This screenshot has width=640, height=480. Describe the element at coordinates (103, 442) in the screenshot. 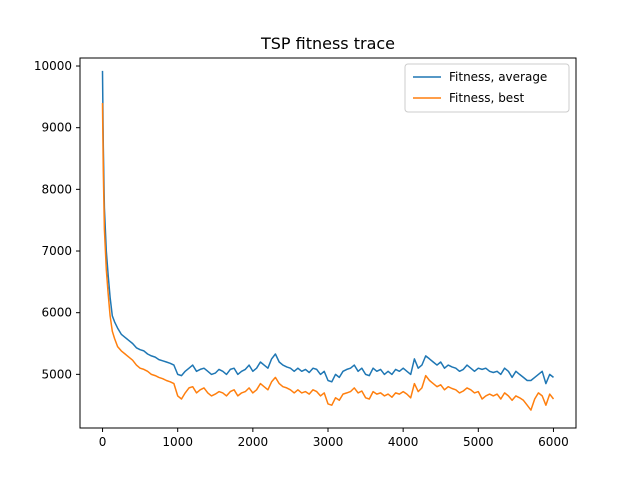

I see `x-tick-label: 0` at that location.